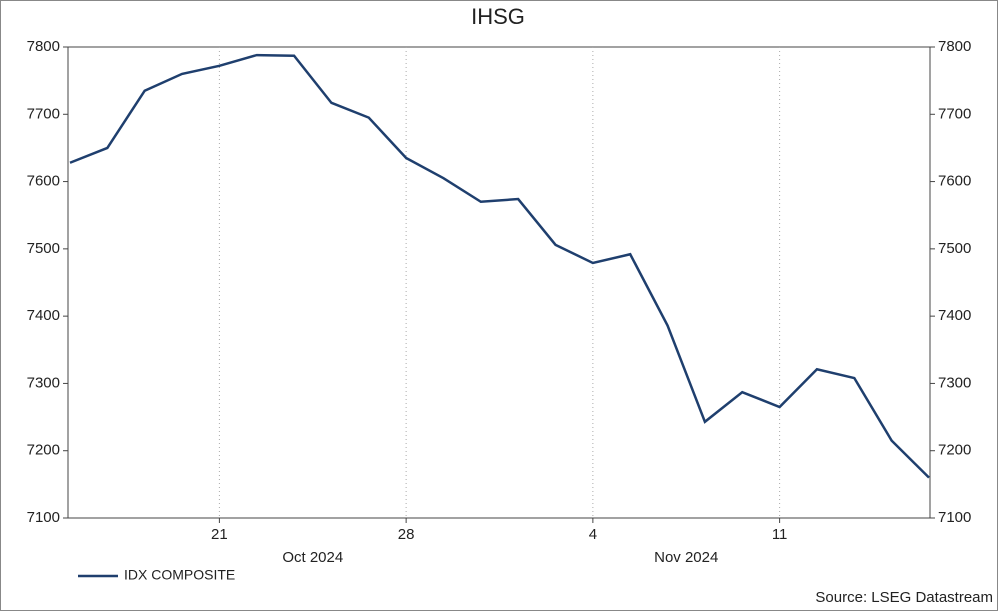  I want to click on legend-label: IDX COMPOSITE, so click(179, 575).